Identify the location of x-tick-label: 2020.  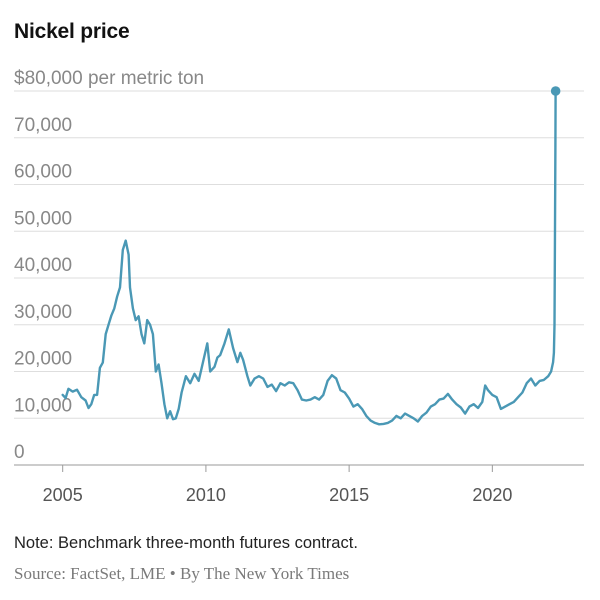
(492, 495).